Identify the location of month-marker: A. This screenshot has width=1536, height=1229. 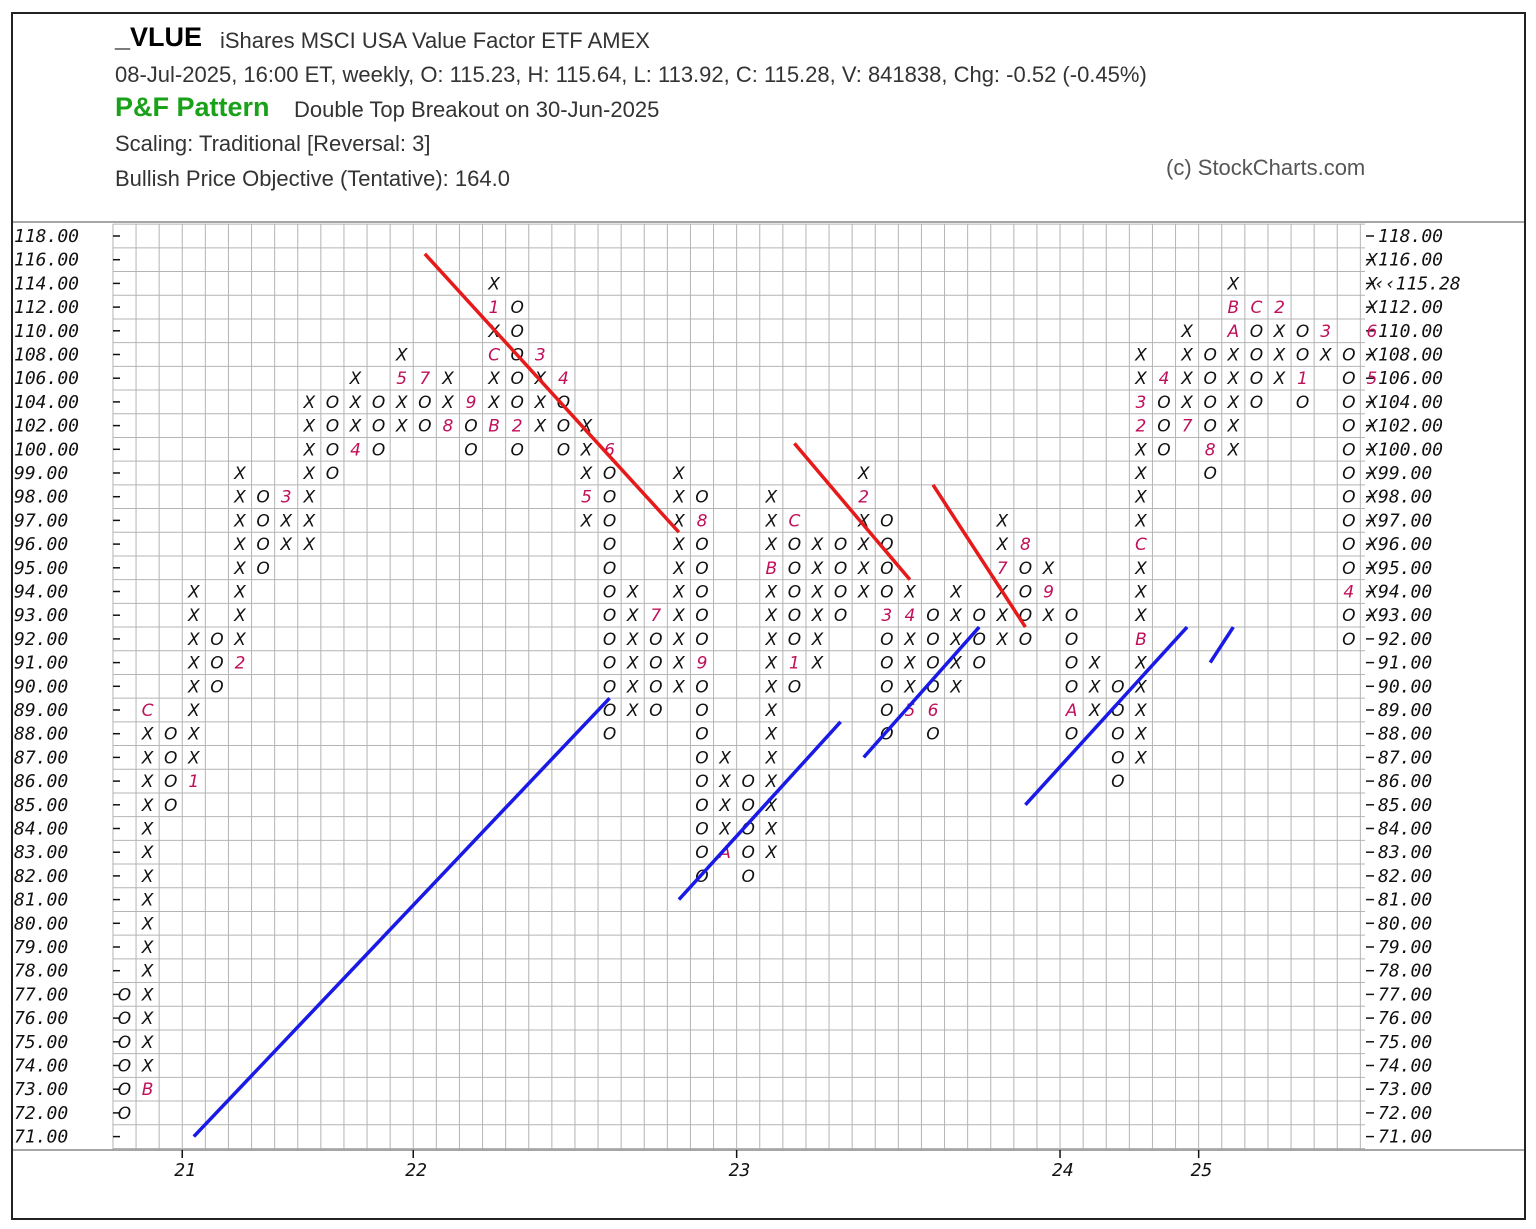
(1071, 711).